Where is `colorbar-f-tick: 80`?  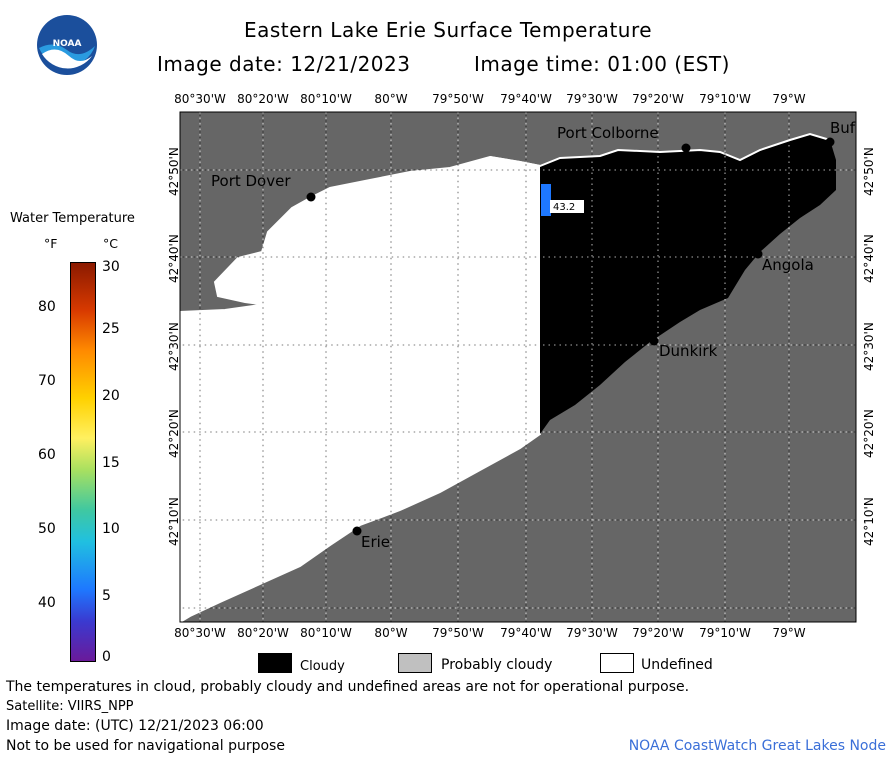 colorbar-f-tick: 80 is located at coordinates (47, 307).